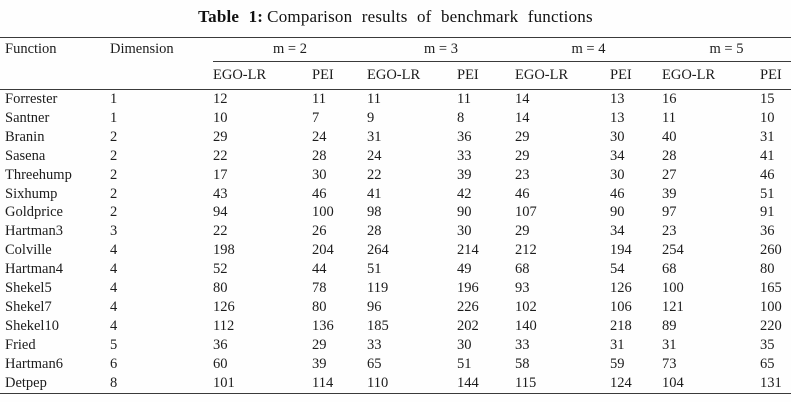 The height and width of the screenshot is (402, 791). What do you see at coordinates (220, 363) in the screenshot?
I see `value-cell: 60` at bounding box center [220, 363].